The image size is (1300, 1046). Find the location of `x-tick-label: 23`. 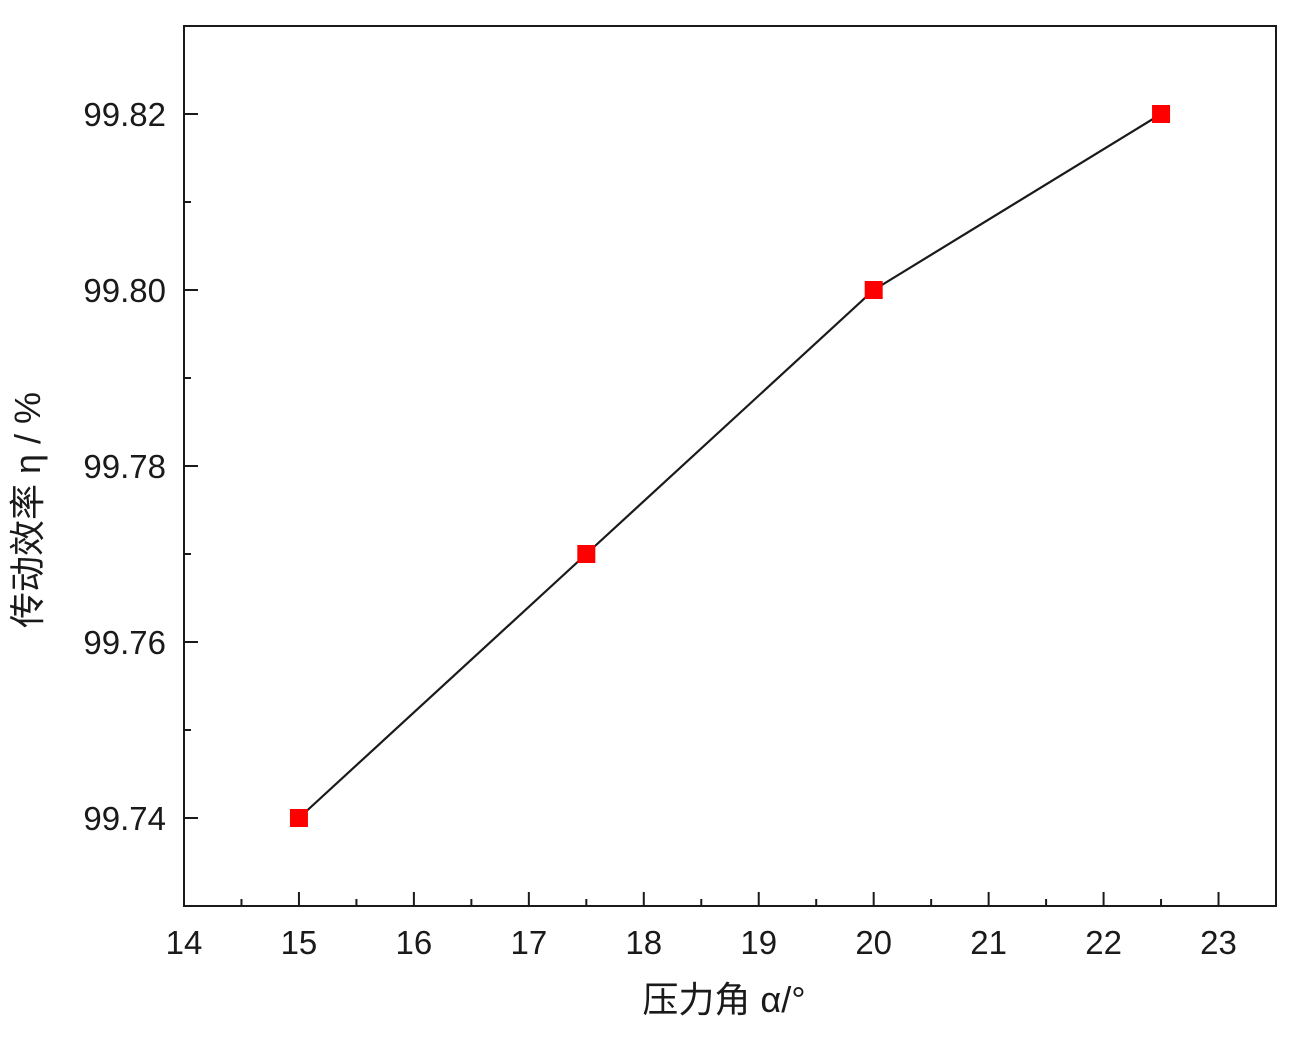

x-tick-label: 23 is located at coordinates (1218, 942).